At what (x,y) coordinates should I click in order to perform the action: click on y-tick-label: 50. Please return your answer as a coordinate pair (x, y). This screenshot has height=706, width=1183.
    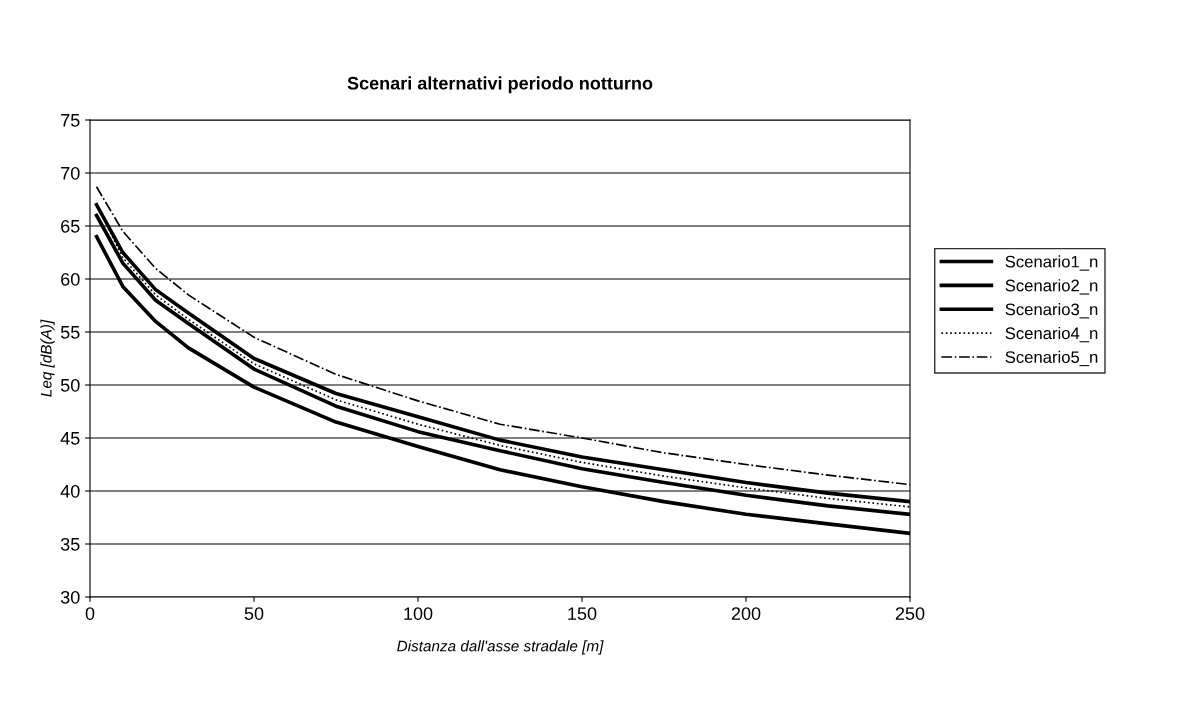
    Looking at the image, I should click on (70, 385).